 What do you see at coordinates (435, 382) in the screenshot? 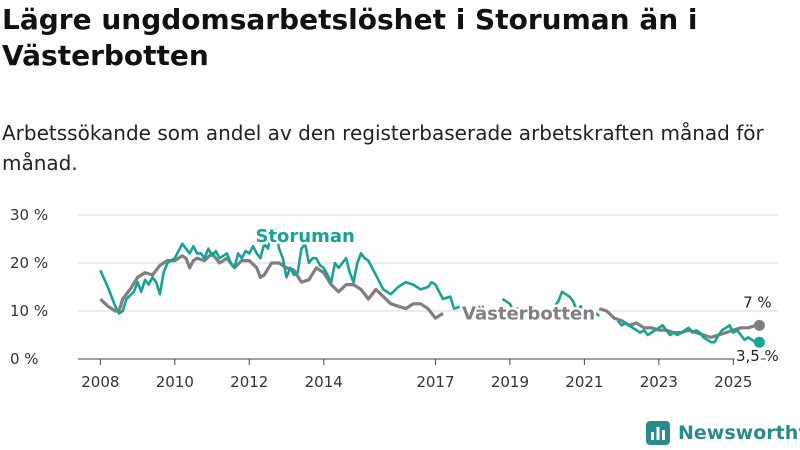
I see `x-tick-label: 2017` at bounding box center [435, 382].